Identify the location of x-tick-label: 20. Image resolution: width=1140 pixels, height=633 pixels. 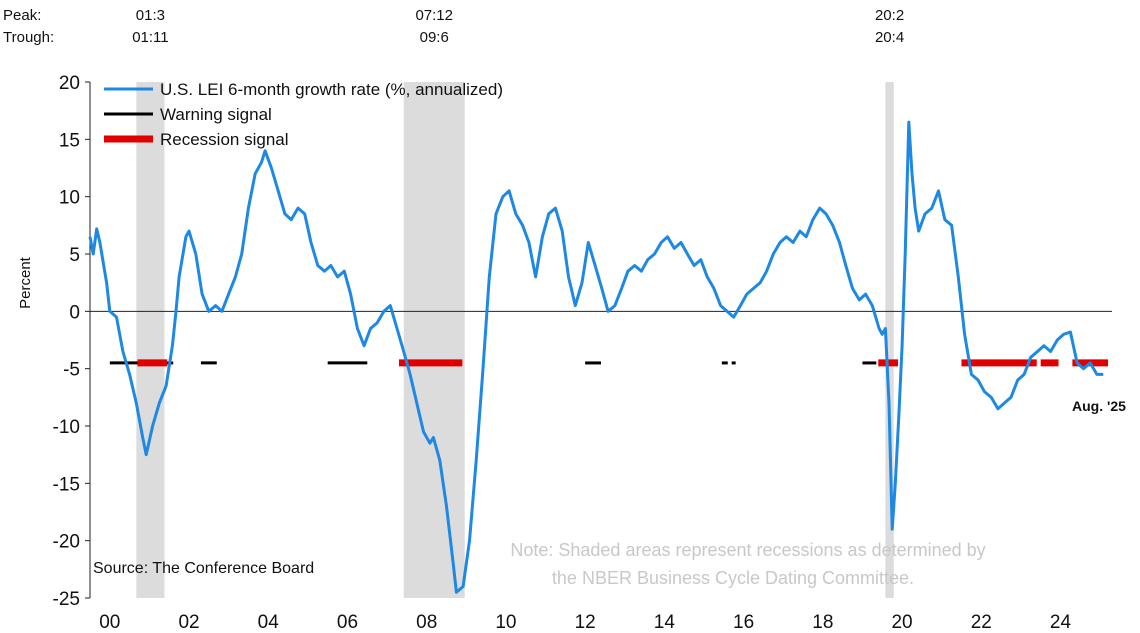
(901, 622).